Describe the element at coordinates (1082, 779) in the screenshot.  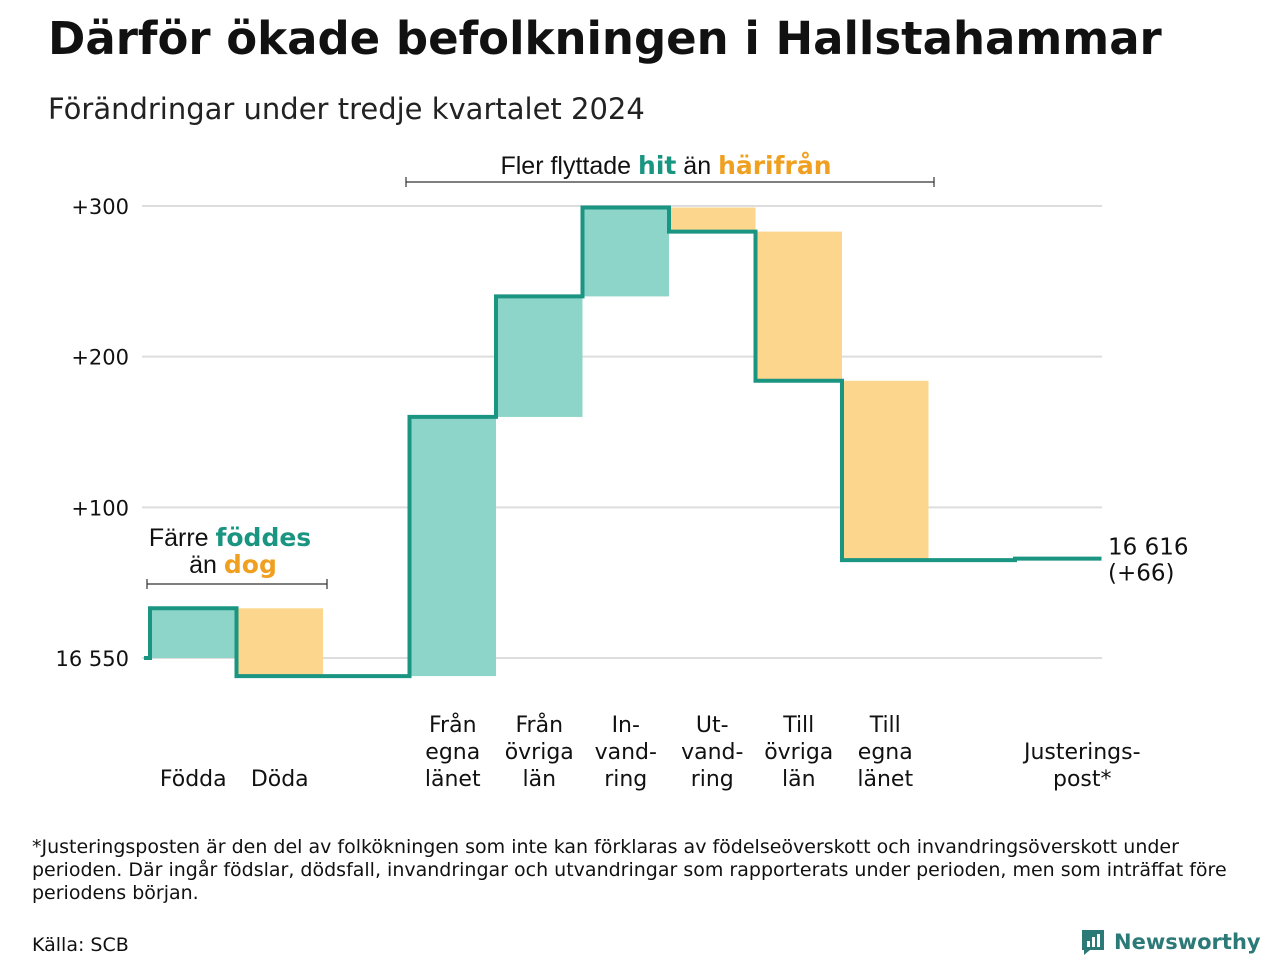
I see `category-label: post*` at that location.